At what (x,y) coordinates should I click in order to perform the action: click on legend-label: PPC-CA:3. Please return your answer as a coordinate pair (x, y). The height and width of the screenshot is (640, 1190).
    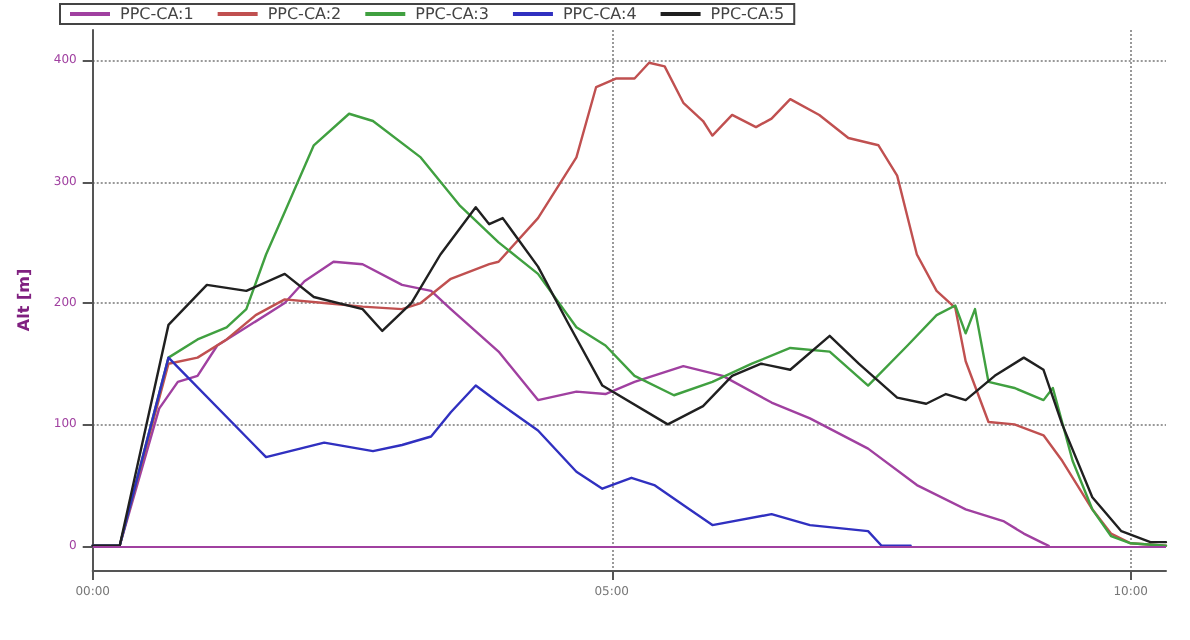
    Looking at the image, I should click on (452, 14).